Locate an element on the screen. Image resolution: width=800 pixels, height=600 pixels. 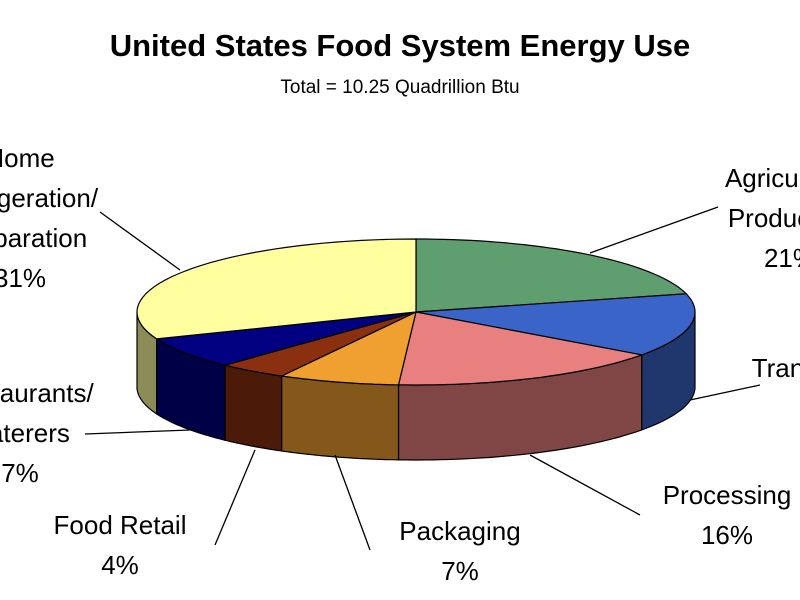
value-label: 21% is located at coordinates (782, 258).